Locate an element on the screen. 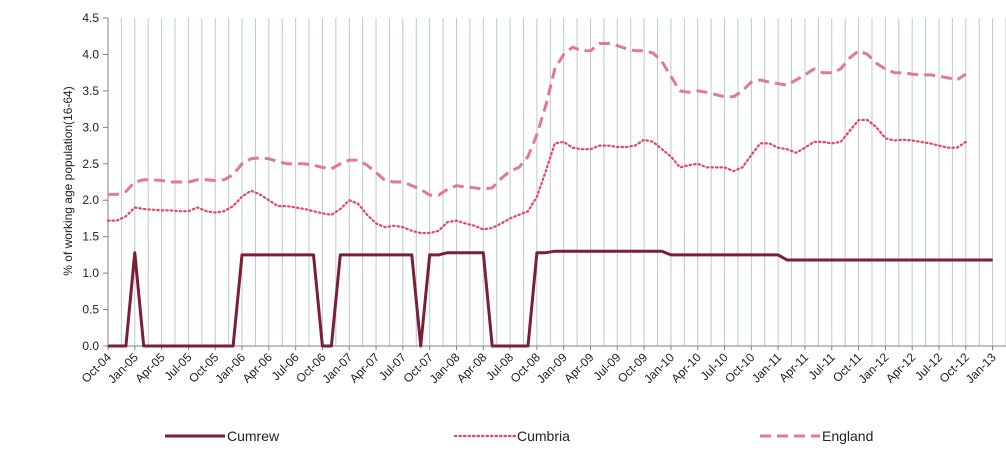  x-tick-label: Apr-06 is located at coordinates (258, 368).